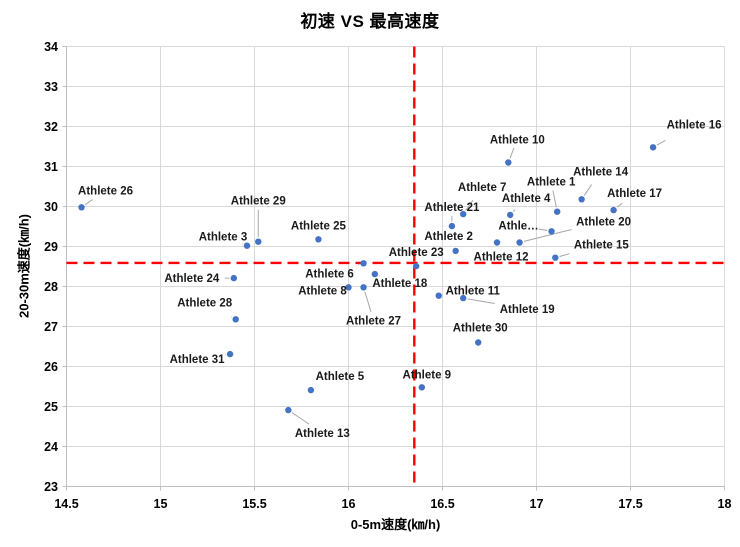 This screenshot has width=740, height=547. What do you see at coordinates (603, 223) in the screenshot?
I see `point-label: Athlete 20` at bounding box center [603, 223].